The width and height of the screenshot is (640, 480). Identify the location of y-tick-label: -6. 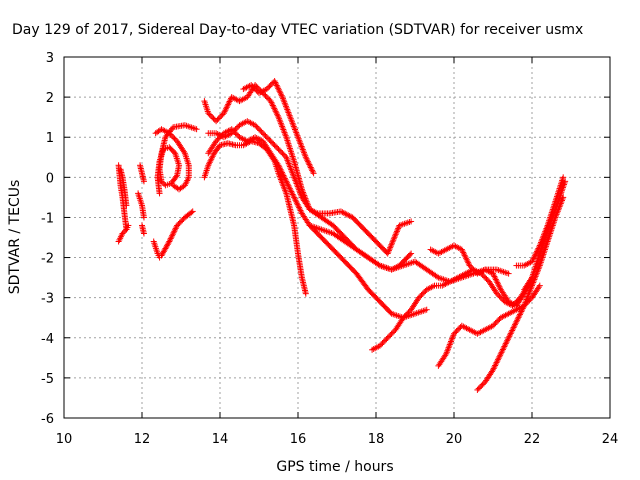
(47, 419).